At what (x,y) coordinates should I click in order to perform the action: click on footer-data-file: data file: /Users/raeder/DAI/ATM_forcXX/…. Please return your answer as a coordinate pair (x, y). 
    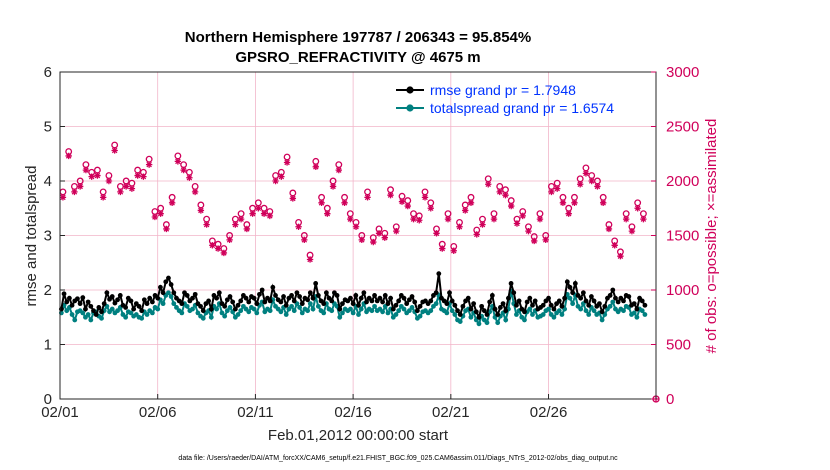
    Looking at the image, I should click on (398, 458).